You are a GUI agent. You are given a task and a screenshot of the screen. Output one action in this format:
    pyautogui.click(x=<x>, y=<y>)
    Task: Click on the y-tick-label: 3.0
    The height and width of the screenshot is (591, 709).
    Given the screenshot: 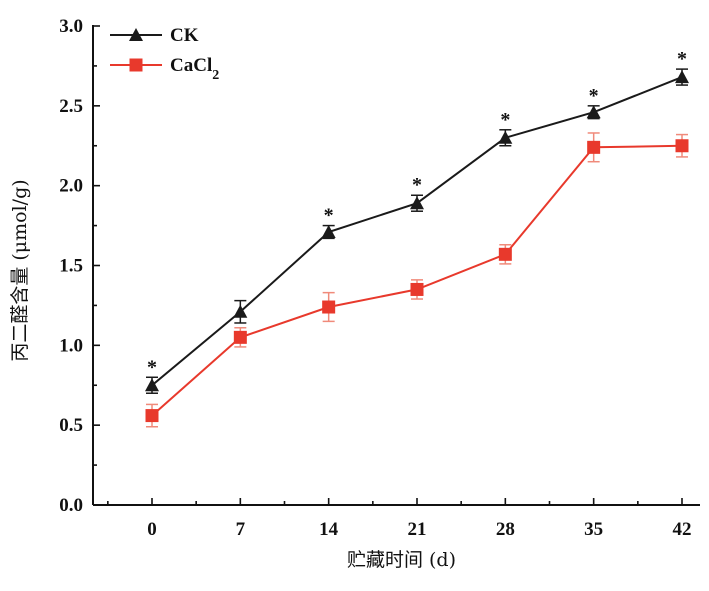 What is the action you would take?
    pyautogui.click(x=71, y=26)
    